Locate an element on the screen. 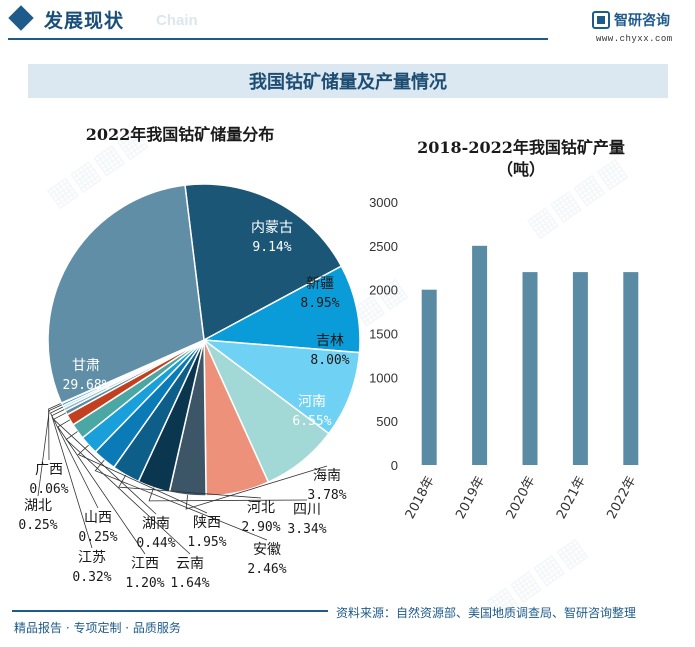 Image resolution: width=695 pixels, height=647 pixels. pie-label: 吉林 is located at coordinates (330, 341).